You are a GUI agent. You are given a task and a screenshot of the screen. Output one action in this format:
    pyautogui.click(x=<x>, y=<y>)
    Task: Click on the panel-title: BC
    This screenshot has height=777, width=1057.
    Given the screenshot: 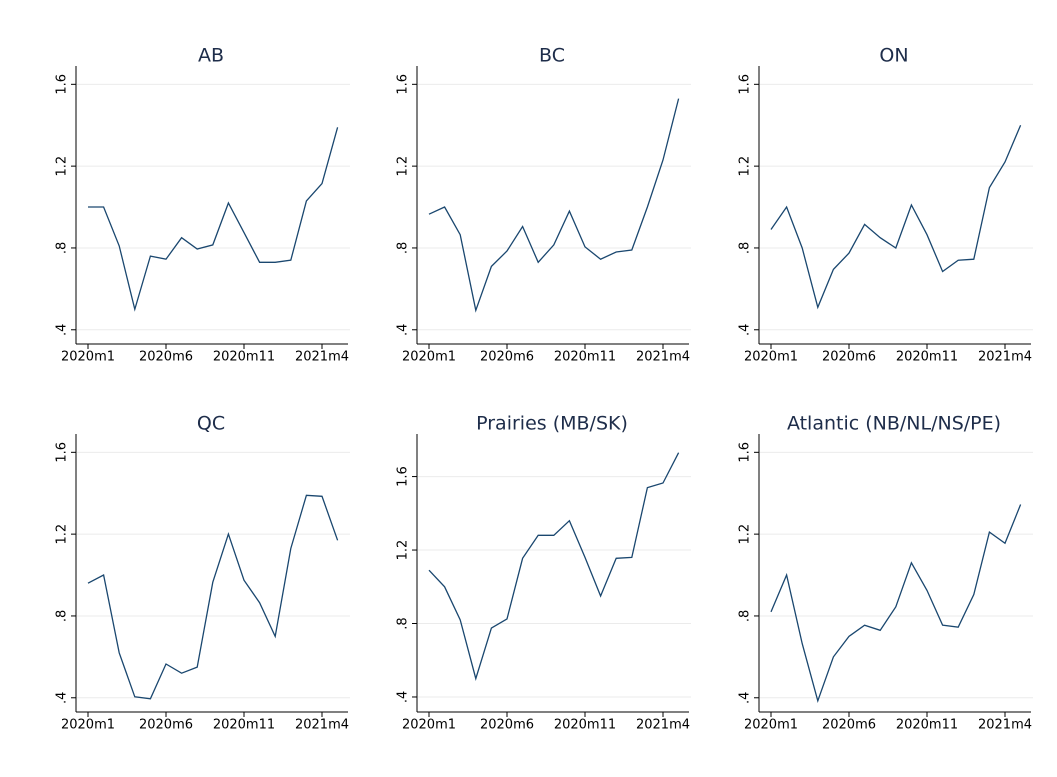 What is the action you would take?
    pyautogui.click(x=552, y=56)
    